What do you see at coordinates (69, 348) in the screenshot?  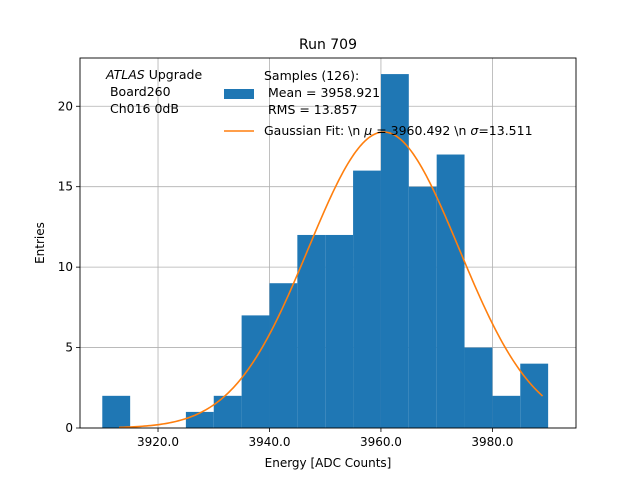 I see `y-tick-label-1: 5` at bounding box center [69, 348].